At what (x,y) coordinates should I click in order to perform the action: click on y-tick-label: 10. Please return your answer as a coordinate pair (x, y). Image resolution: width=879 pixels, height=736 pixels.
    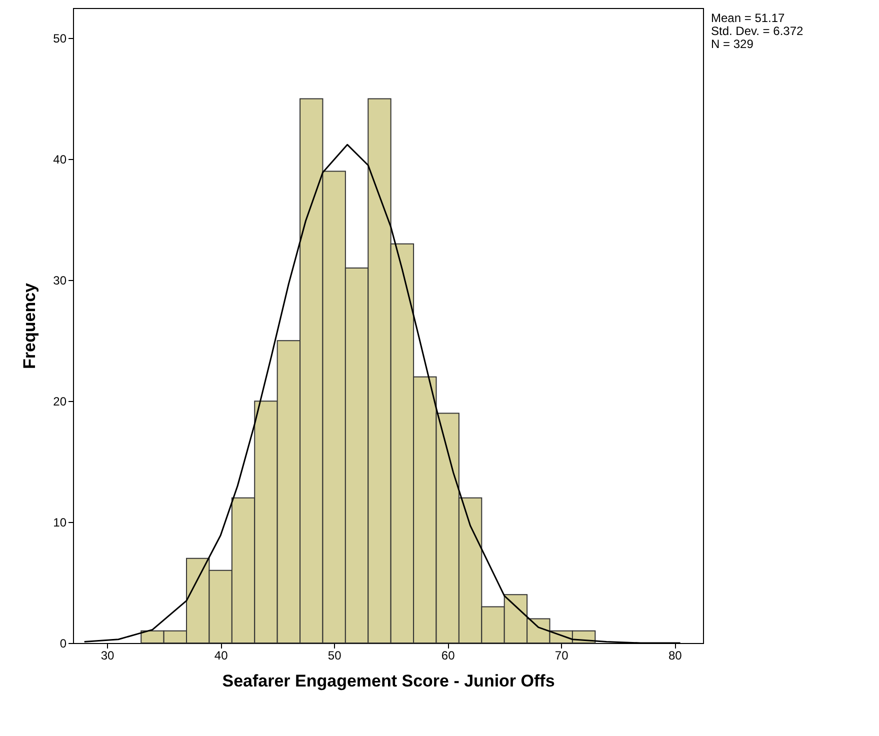
    Looking at the image, I should click on (60, 523).